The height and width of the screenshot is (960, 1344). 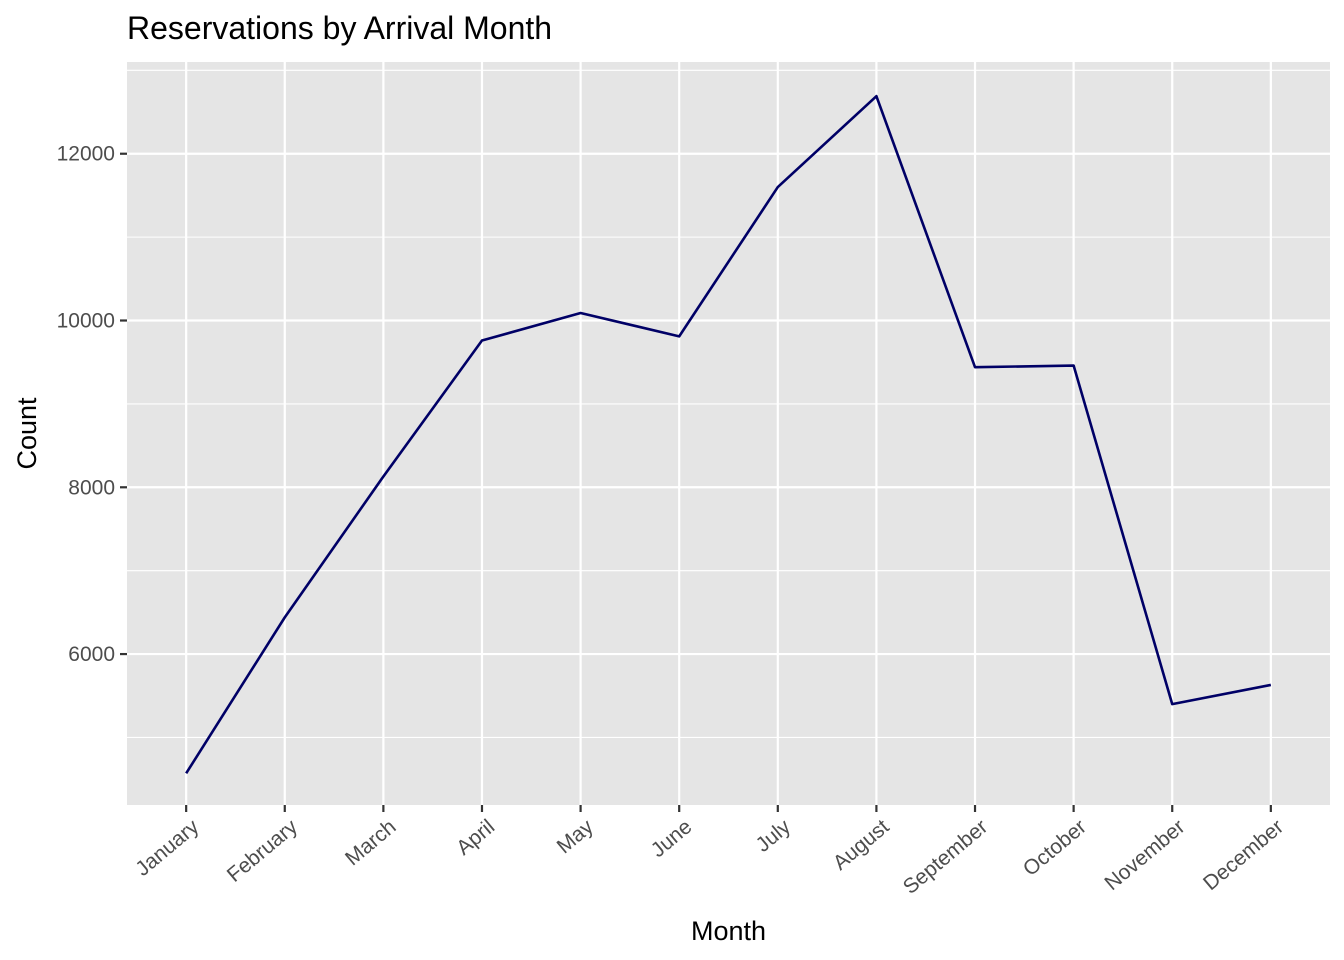 What do you see at coordinates (1243, 855) in the screenshot?
I see `x-tick-label: December` at bounding box center [1243, 855].